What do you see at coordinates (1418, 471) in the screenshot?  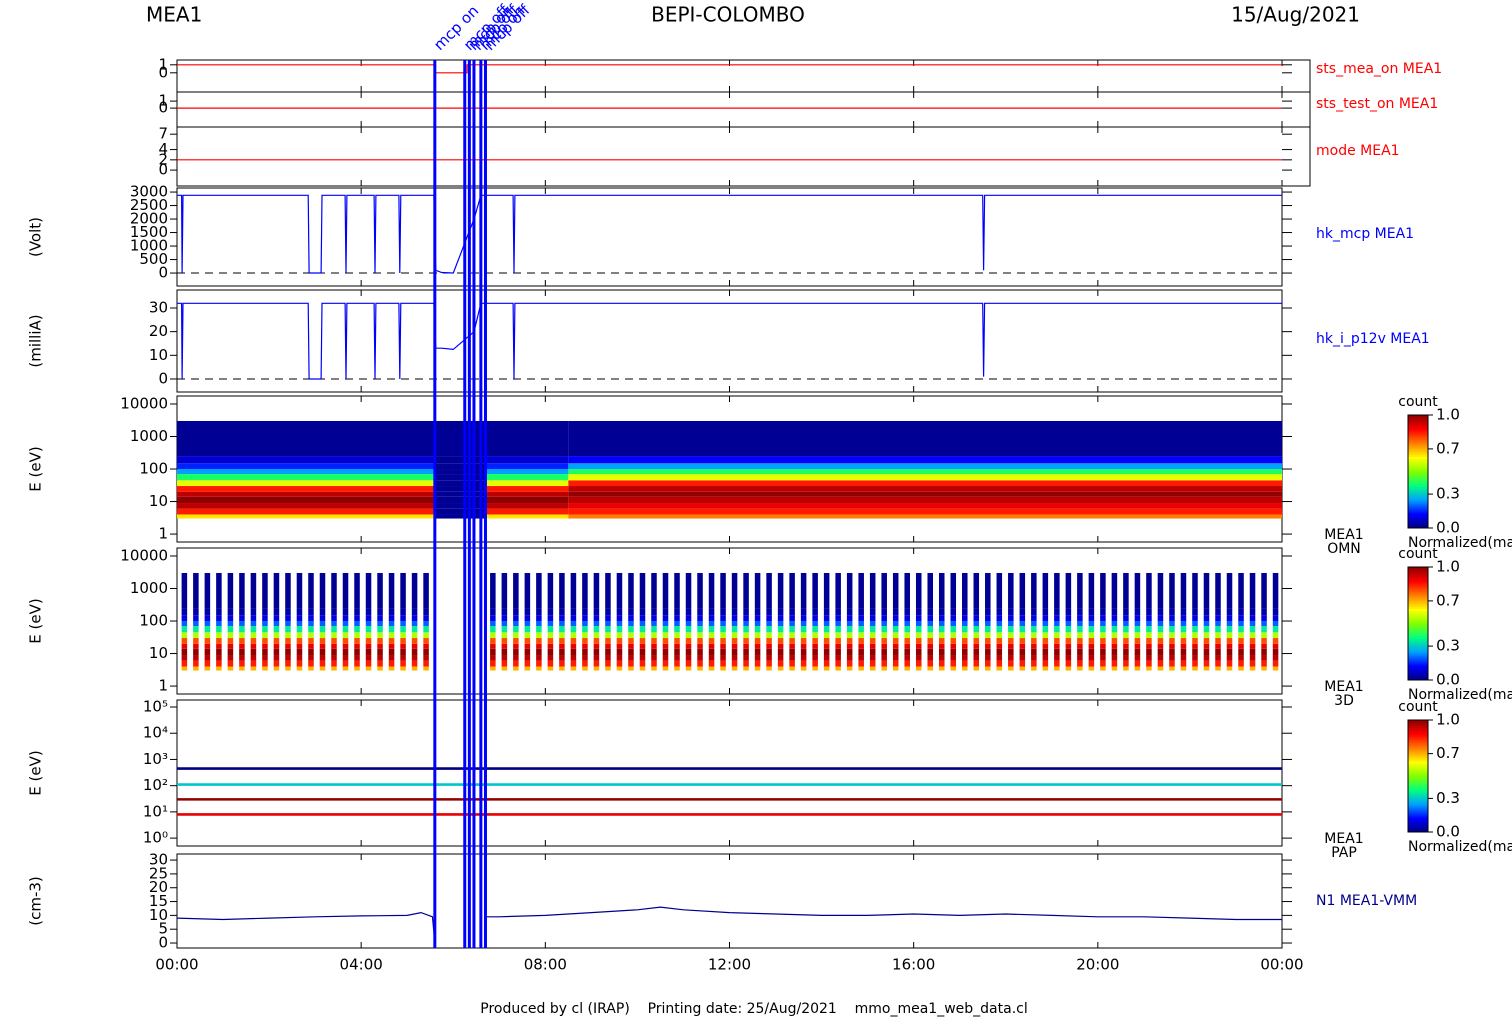 I see `colorbar-frame` at bounding box center [1418, 471].